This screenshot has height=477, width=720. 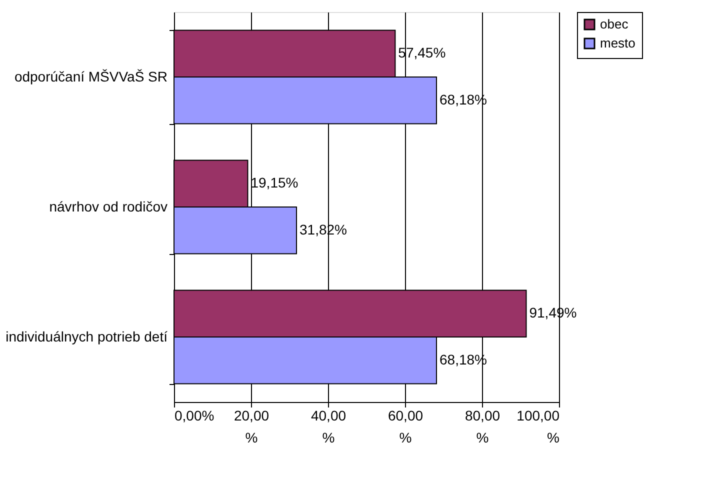 I want to click on x-tick-label: 0,00%, so click(x=194, y=416).